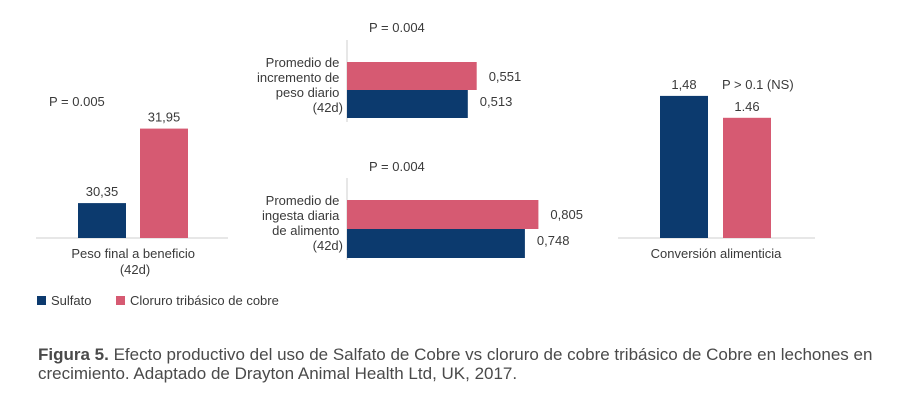 Image resolution: width=900 pixels, height=404 pixels. I want to click on category-label: Conversión alimenticia, so click(717, 253).